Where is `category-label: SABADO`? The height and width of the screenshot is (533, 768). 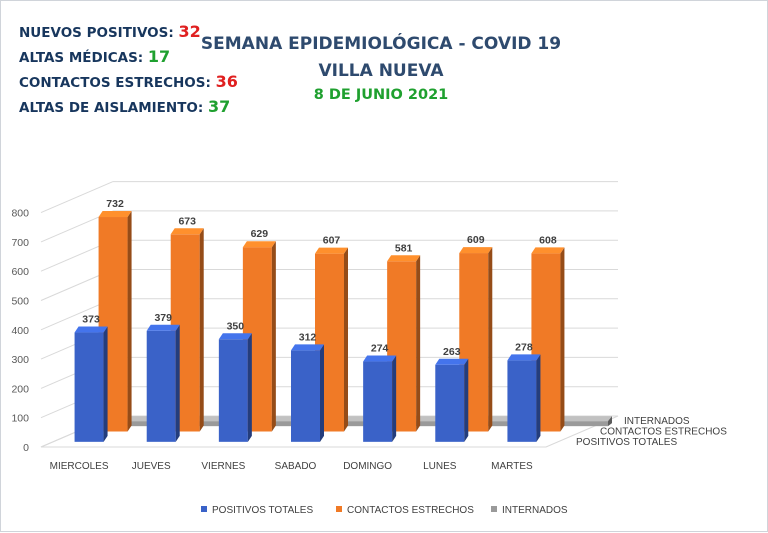 category-label: SABADO is located at coordinates (296, 466).